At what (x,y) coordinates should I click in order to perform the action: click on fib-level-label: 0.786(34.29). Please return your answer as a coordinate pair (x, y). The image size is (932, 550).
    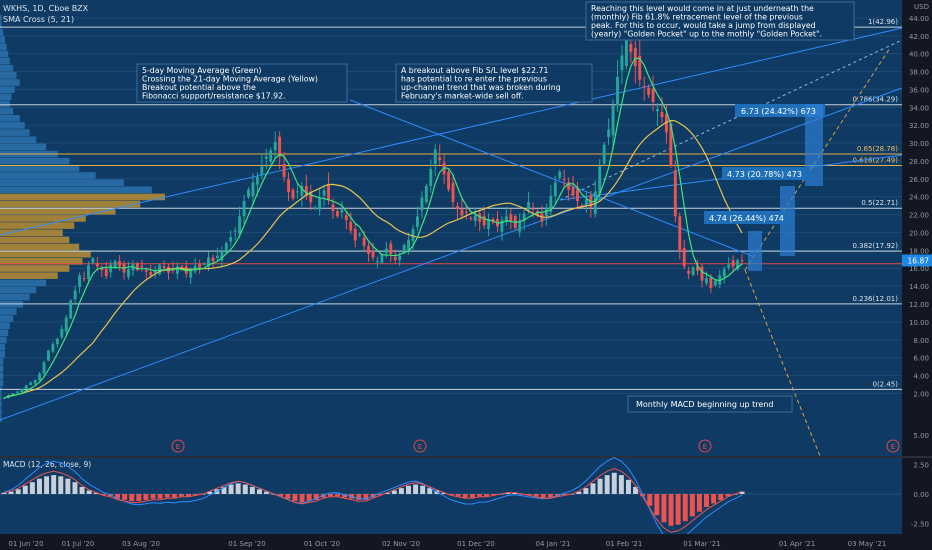
    Looking at the image, I should click on (875, 100).